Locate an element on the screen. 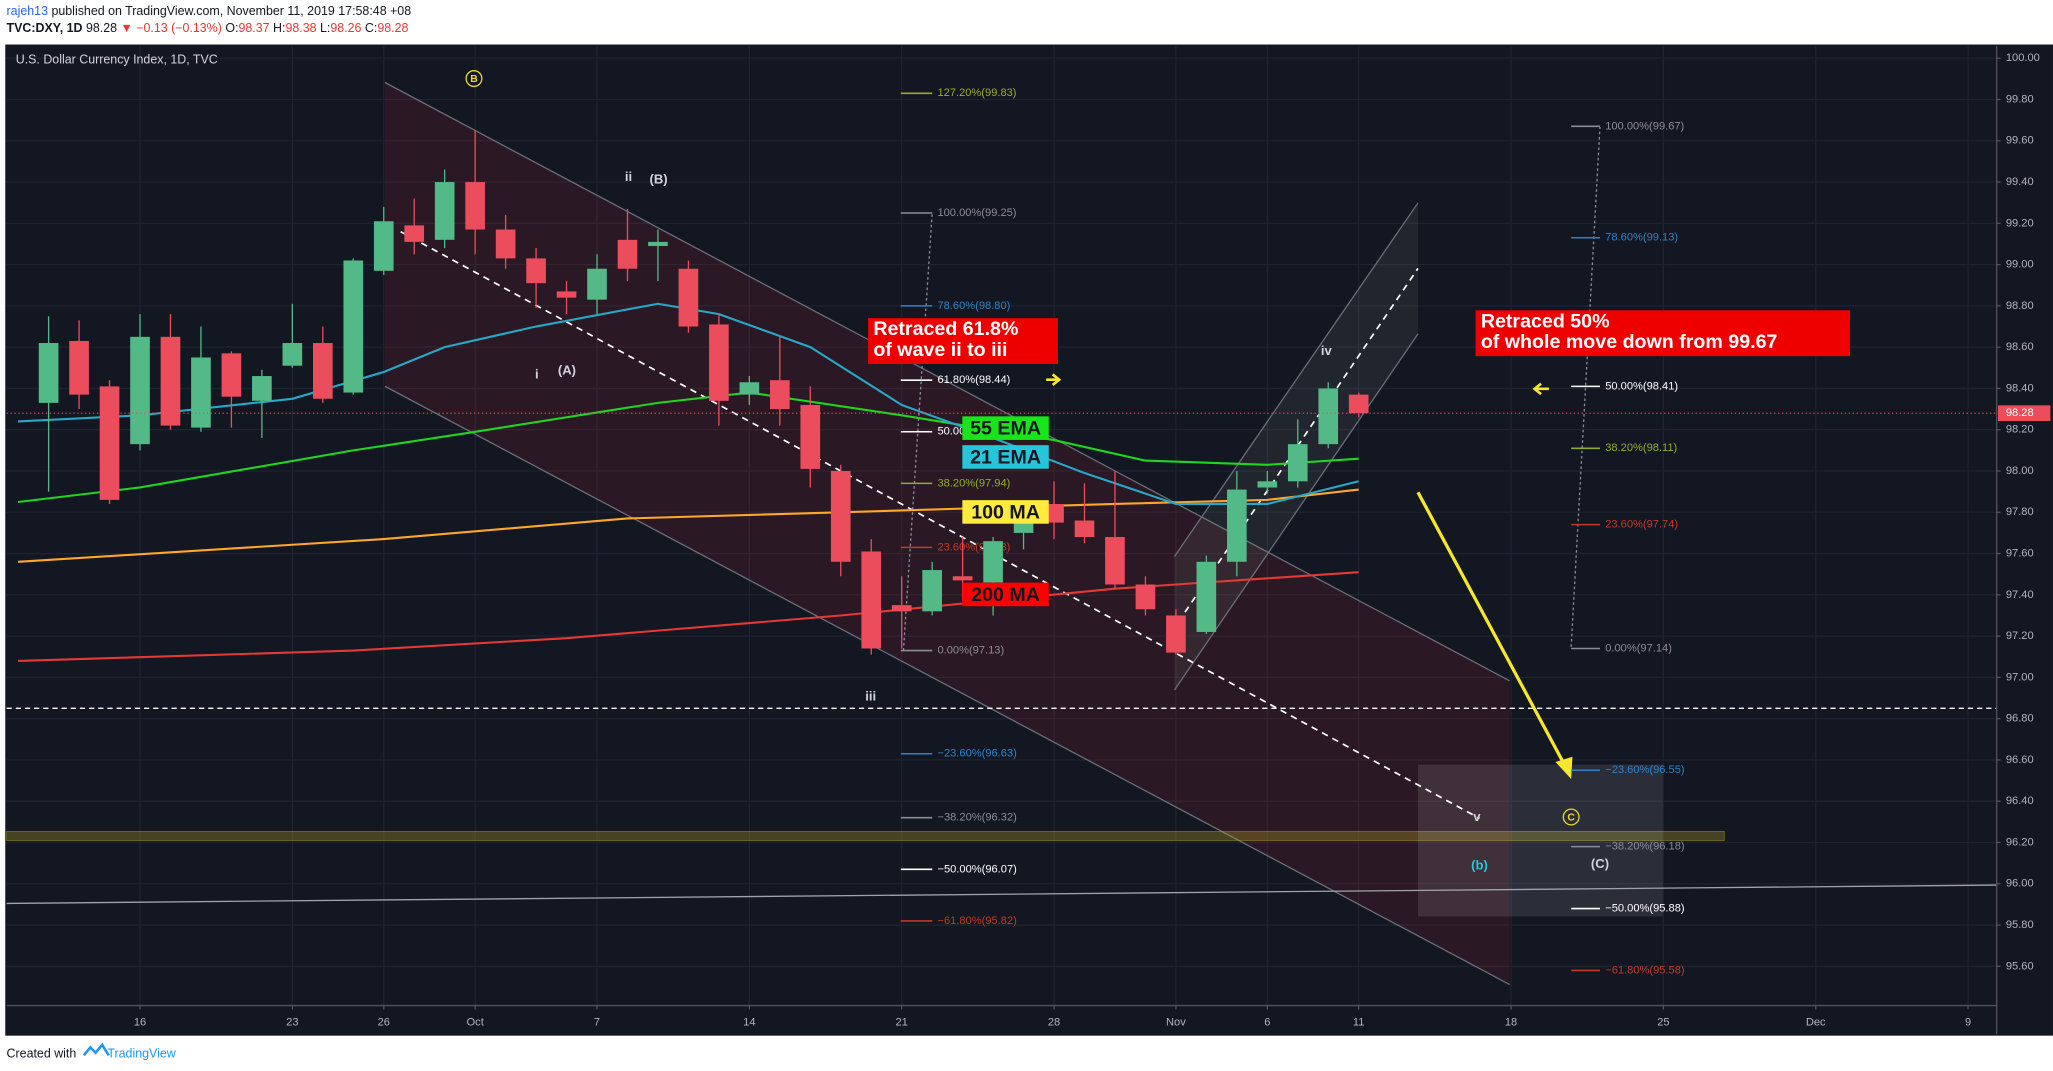 The height and width of the screenshot is (1071, 2053). wave-label: iv is located at coordinates (1327, 350).